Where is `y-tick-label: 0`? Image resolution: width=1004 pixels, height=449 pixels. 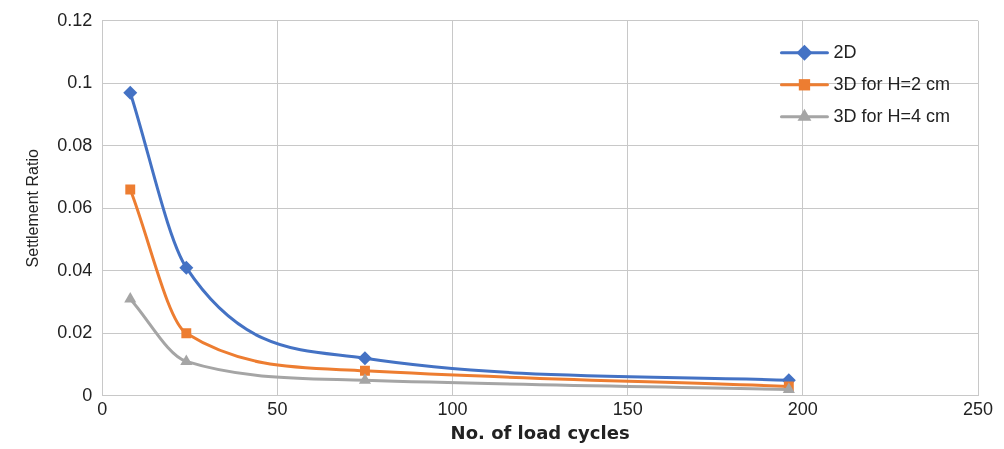
y-tick-label: 0 is located at coordinates (87, 394).